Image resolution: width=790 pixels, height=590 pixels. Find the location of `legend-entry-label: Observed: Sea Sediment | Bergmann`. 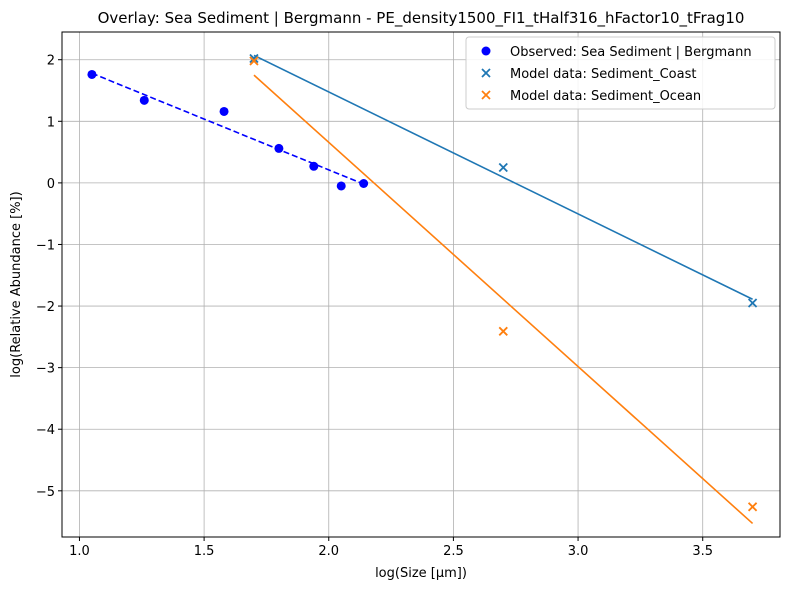

legend-entry-label: Observed: Sea Sediment | Bergmann is located at coordinates (631, 52).